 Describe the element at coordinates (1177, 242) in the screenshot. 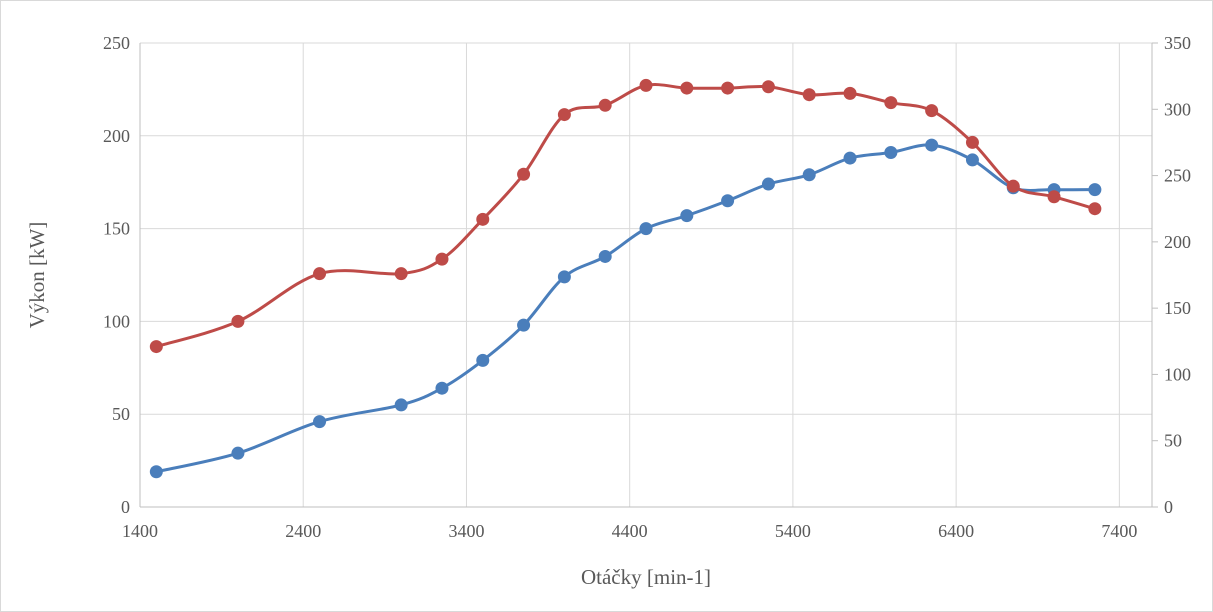

I see `y2-tick-label: 200` at that location.